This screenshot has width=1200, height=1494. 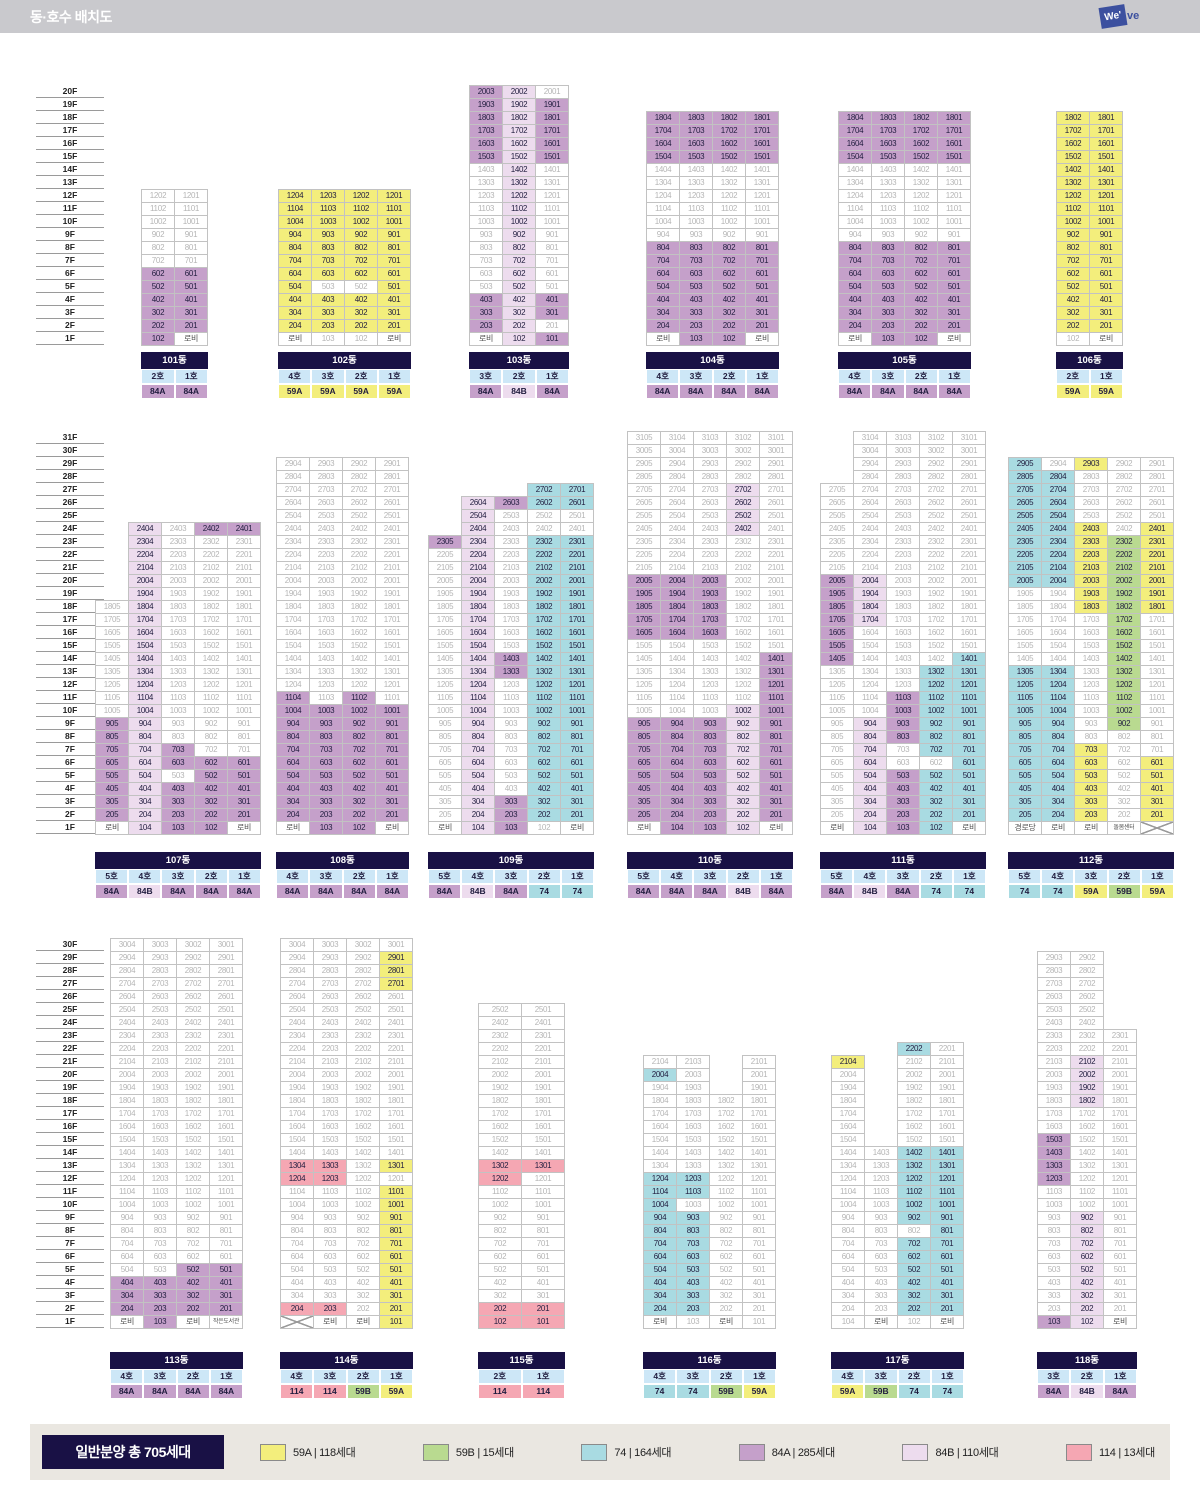 What do you see at coordinates (677, 750) in the screenshot?
I see `unit-cell: 704` at bounding box center [677, 750].